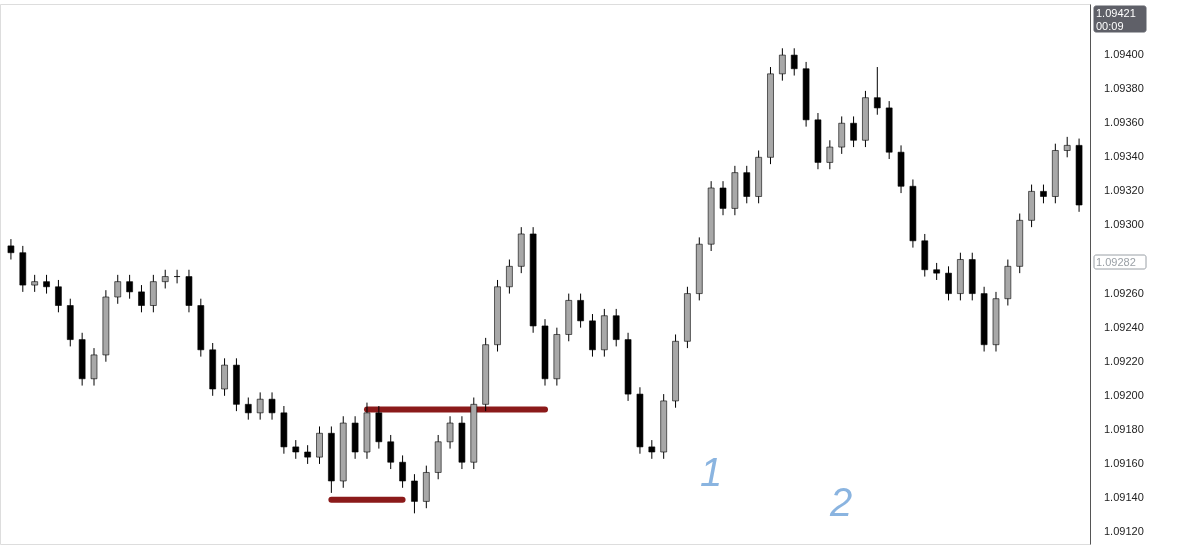 Image resolution: width=1200 pixels, height=554 pixels. What do you see at coordinates (1124, 156) in the screenshot?
I see `y-tick-label: 1.09340` at bounding box center [1124, 156].